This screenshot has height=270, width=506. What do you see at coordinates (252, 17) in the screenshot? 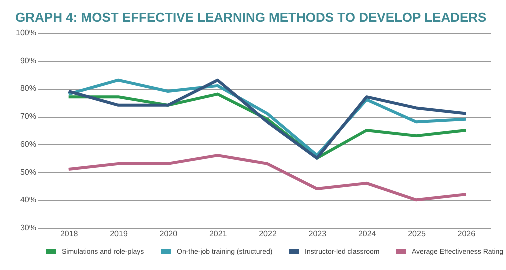
I see `chart-title: GRAPH 4: MOST EFFECTIVE LEARNING METHODS TO DEVELOP LEADERS` at bounding box center [252, 17].